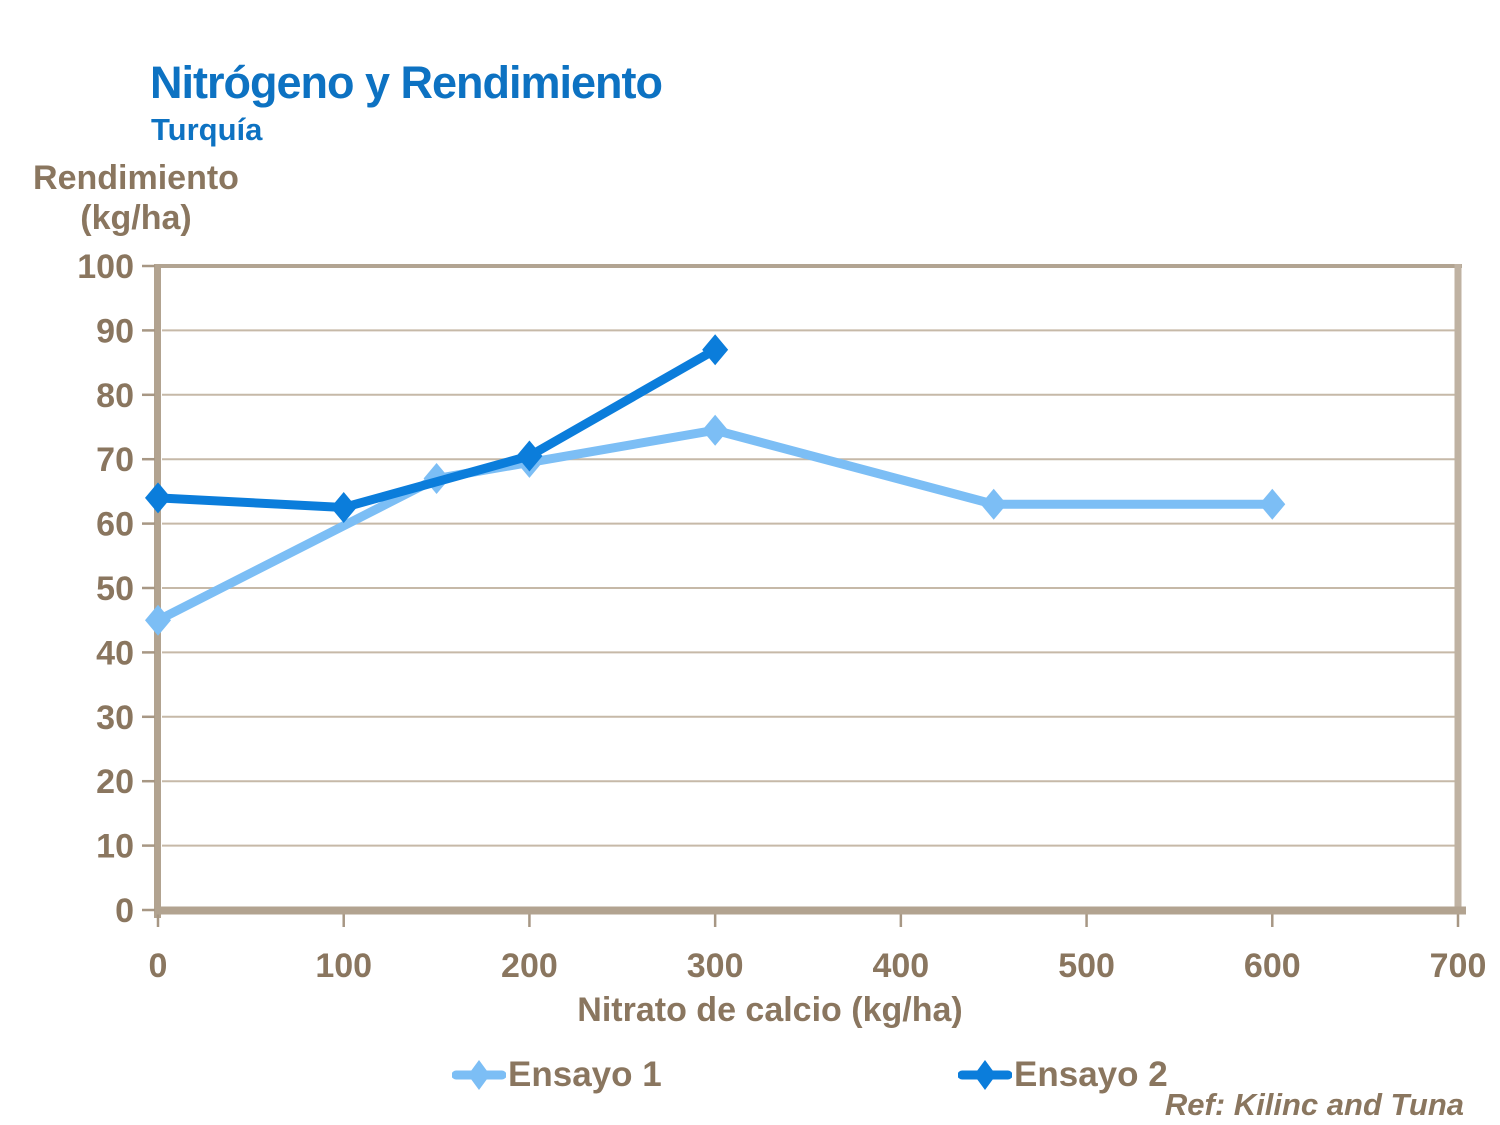  Describe the element at coordinates (115, 460) in the screenshot. I see `y-tick-label-70: 70` at that location.